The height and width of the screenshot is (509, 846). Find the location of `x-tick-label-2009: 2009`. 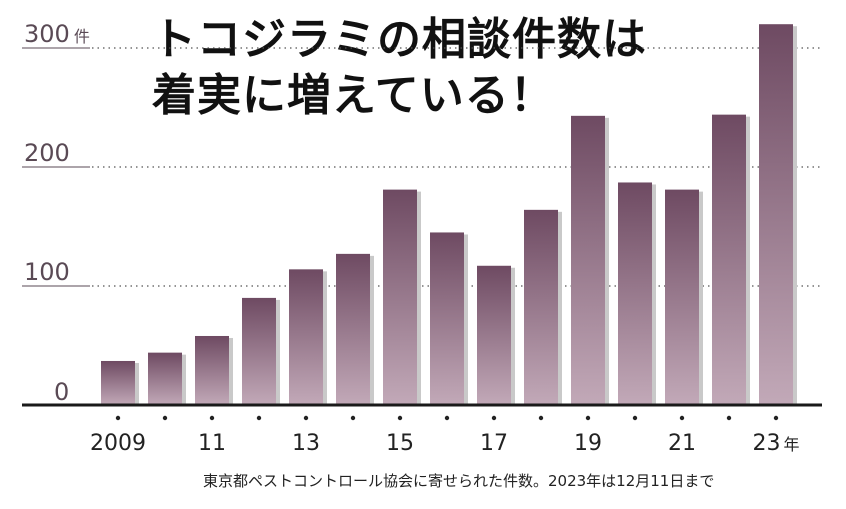

x-tick-label-2009: 2009 is located at coordinates (118, 443).